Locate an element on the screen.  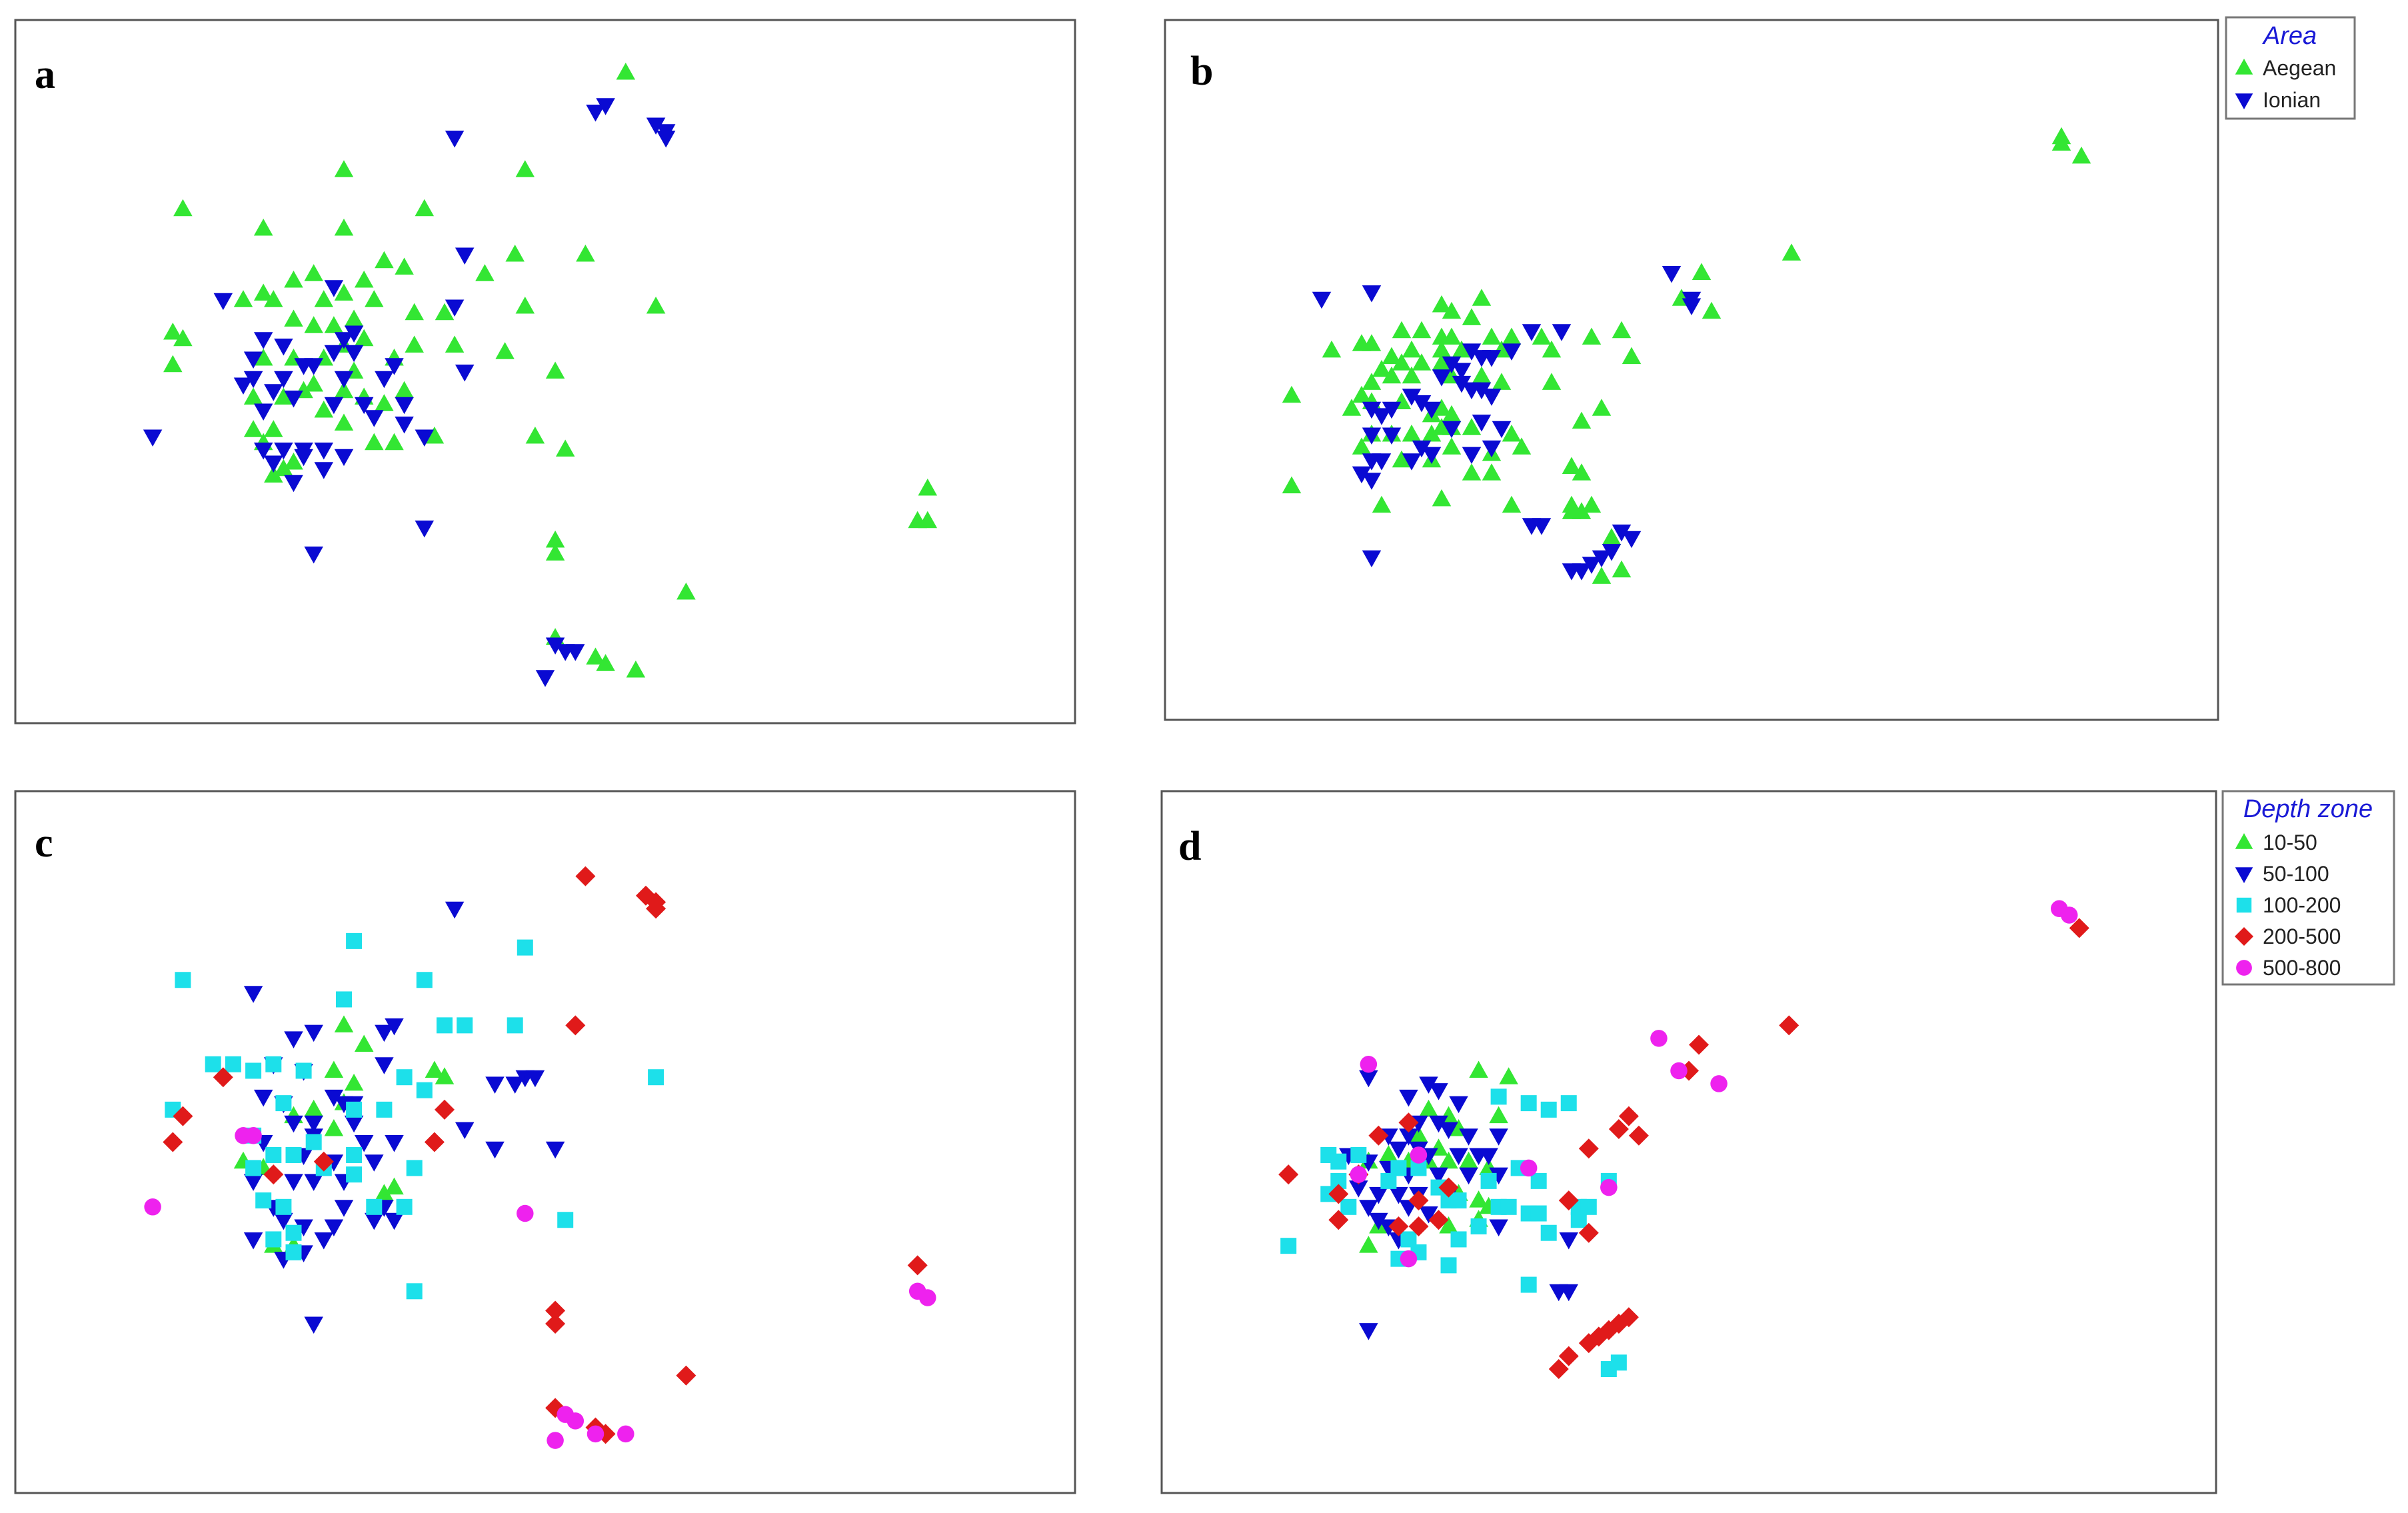
legend-label-200-500: 200-500 is located at coordinates (2302, 936).